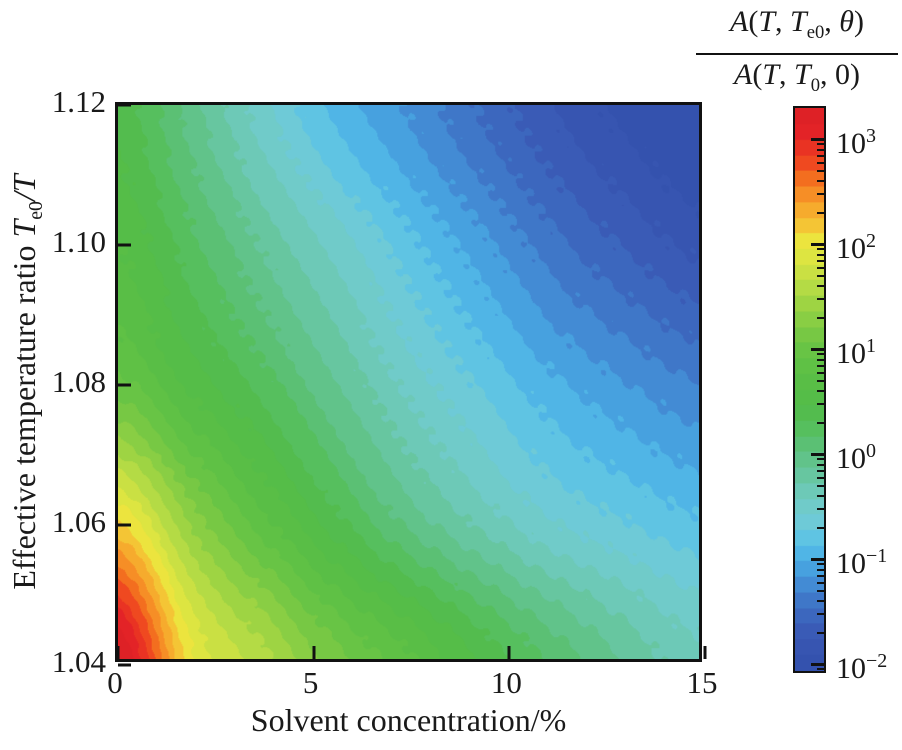 This screenshot has height=750, width=902. I want to click on x-axis-tick-label: 15, so click(702, 682).